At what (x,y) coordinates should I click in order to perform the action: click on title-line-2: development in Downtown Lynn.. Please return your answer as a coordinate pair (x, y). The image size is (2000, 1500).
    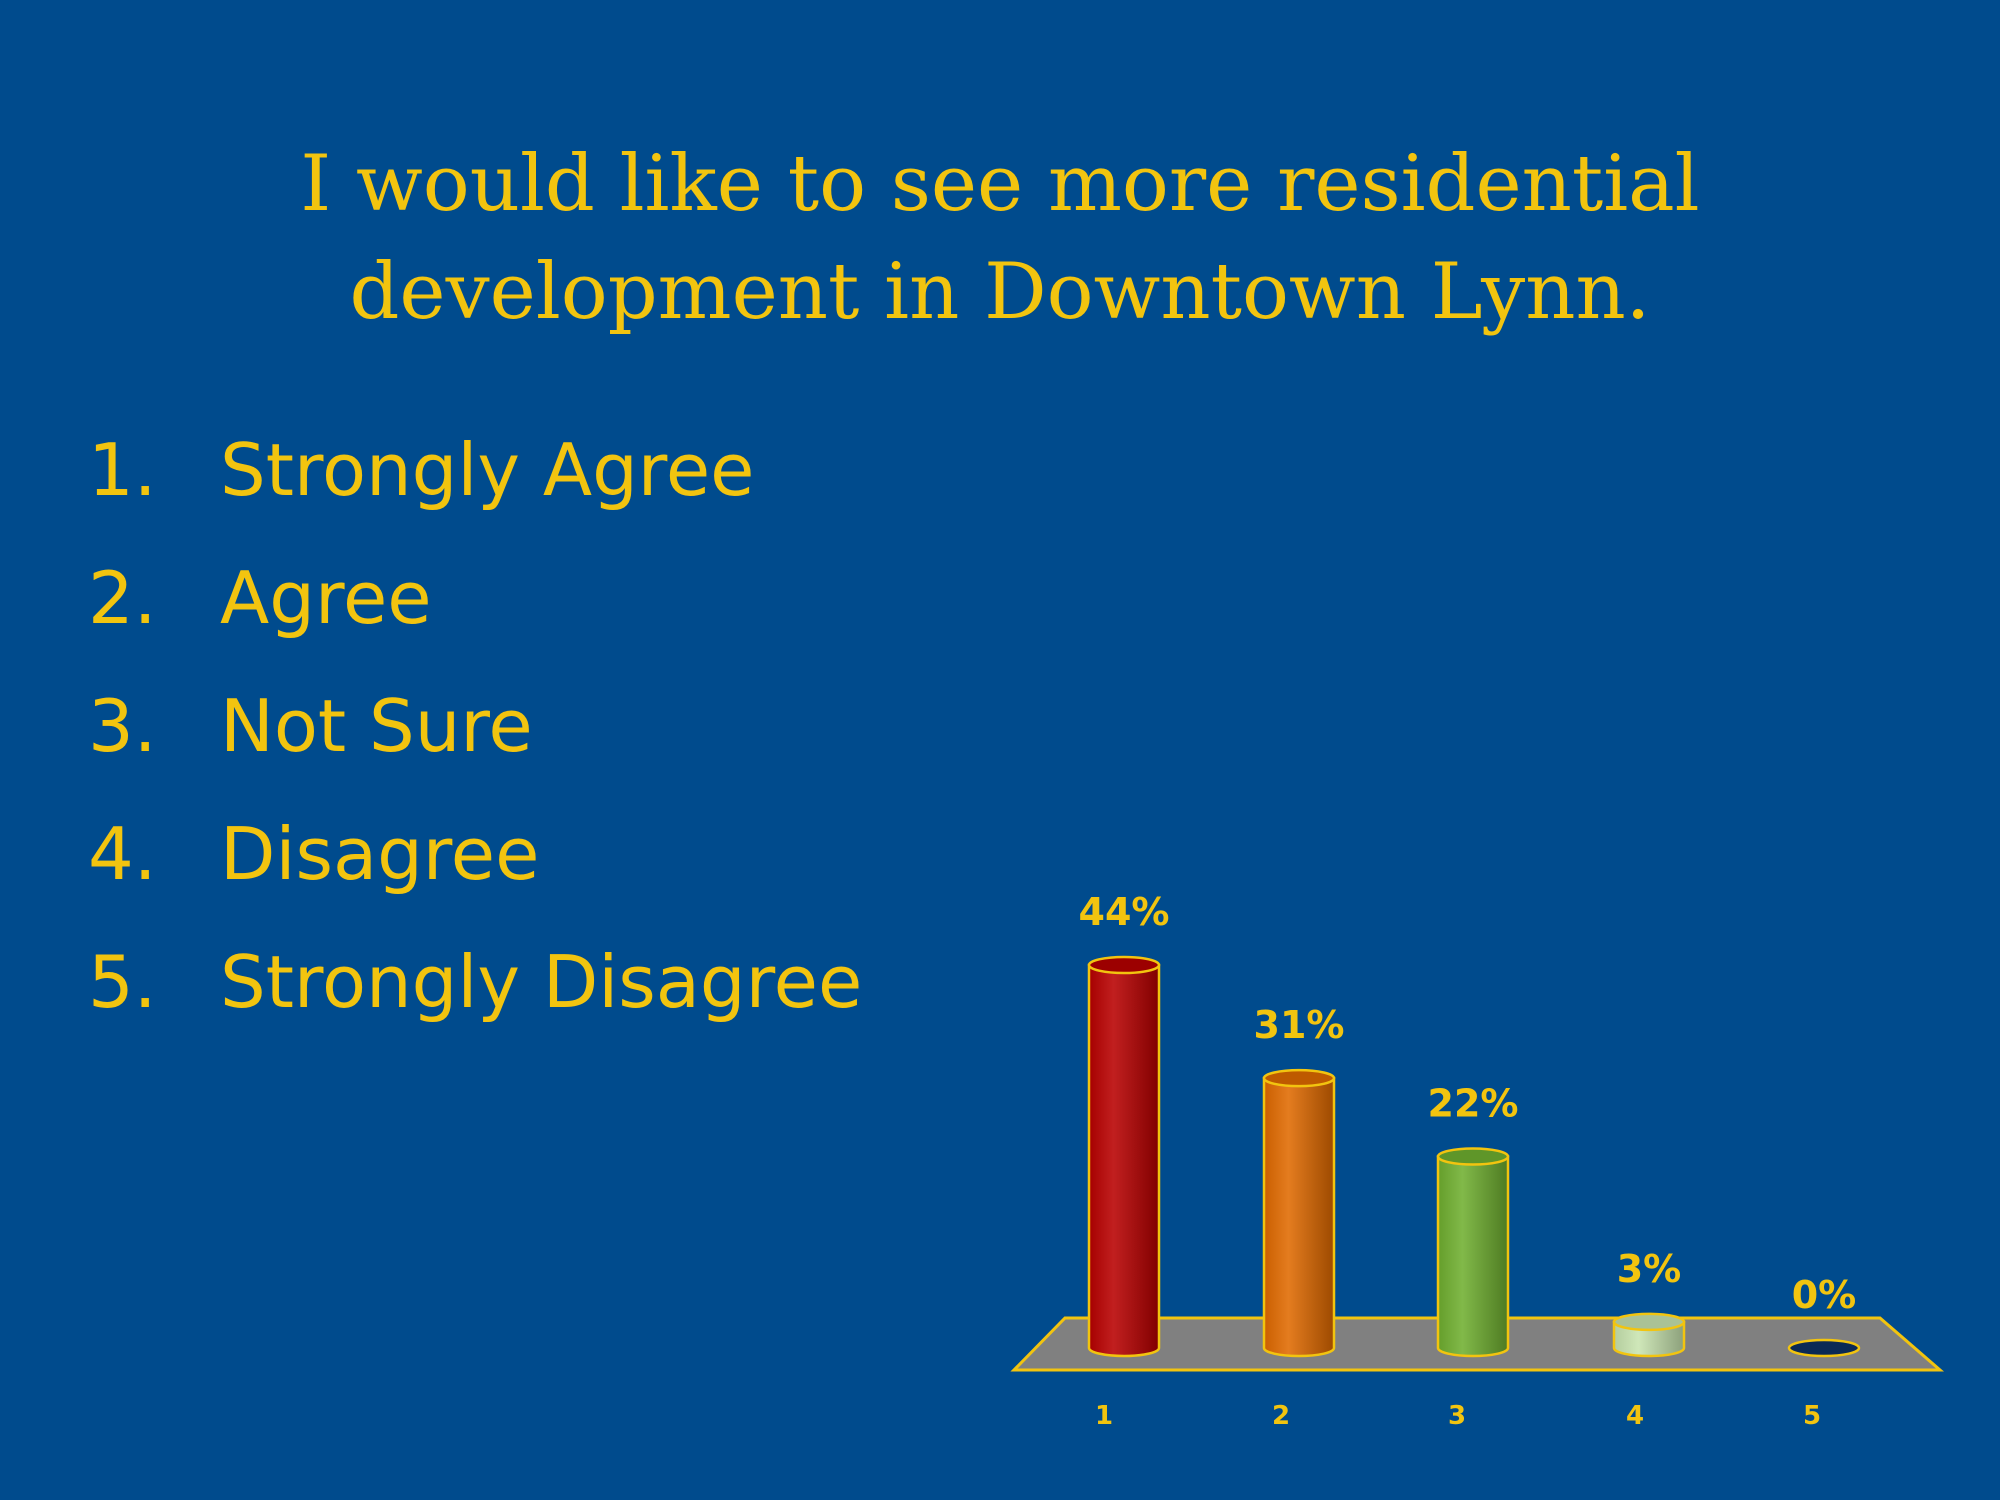
    Looking at the image, I should click on (1000, 292).